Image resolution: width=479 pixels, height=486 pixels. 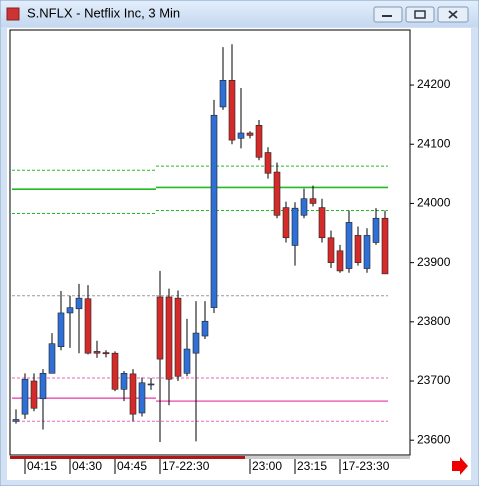 What do you see at coordinates (434, 203) in the screenshot?
I see `y-tick-label: 24000` at bounding box center [434, 203].